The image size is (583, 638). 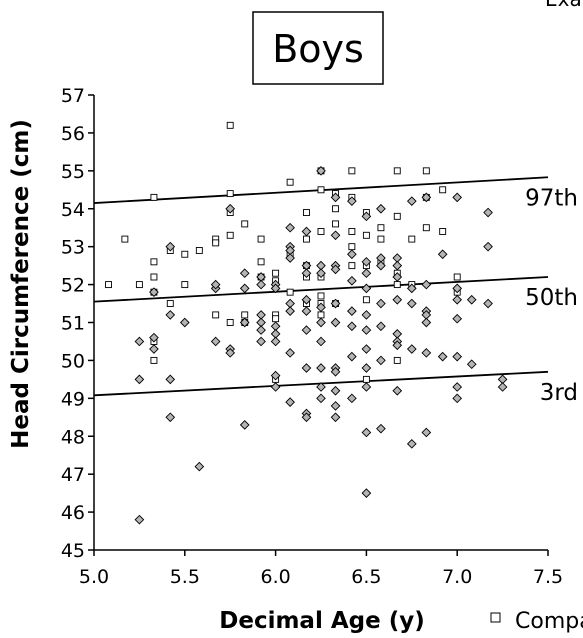 I want to click on y-tick-label: 50, so click(x=73, y=361).